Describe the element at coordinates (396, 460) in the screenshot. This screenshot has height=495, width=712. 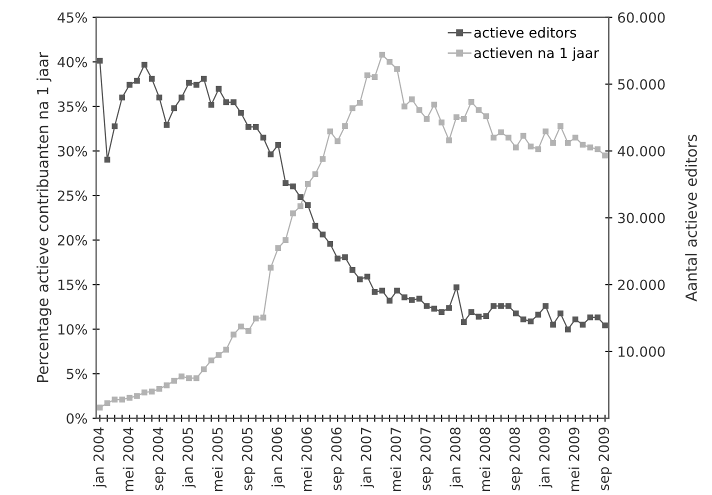
I see `x-tick-label: mei 2007` at that location.